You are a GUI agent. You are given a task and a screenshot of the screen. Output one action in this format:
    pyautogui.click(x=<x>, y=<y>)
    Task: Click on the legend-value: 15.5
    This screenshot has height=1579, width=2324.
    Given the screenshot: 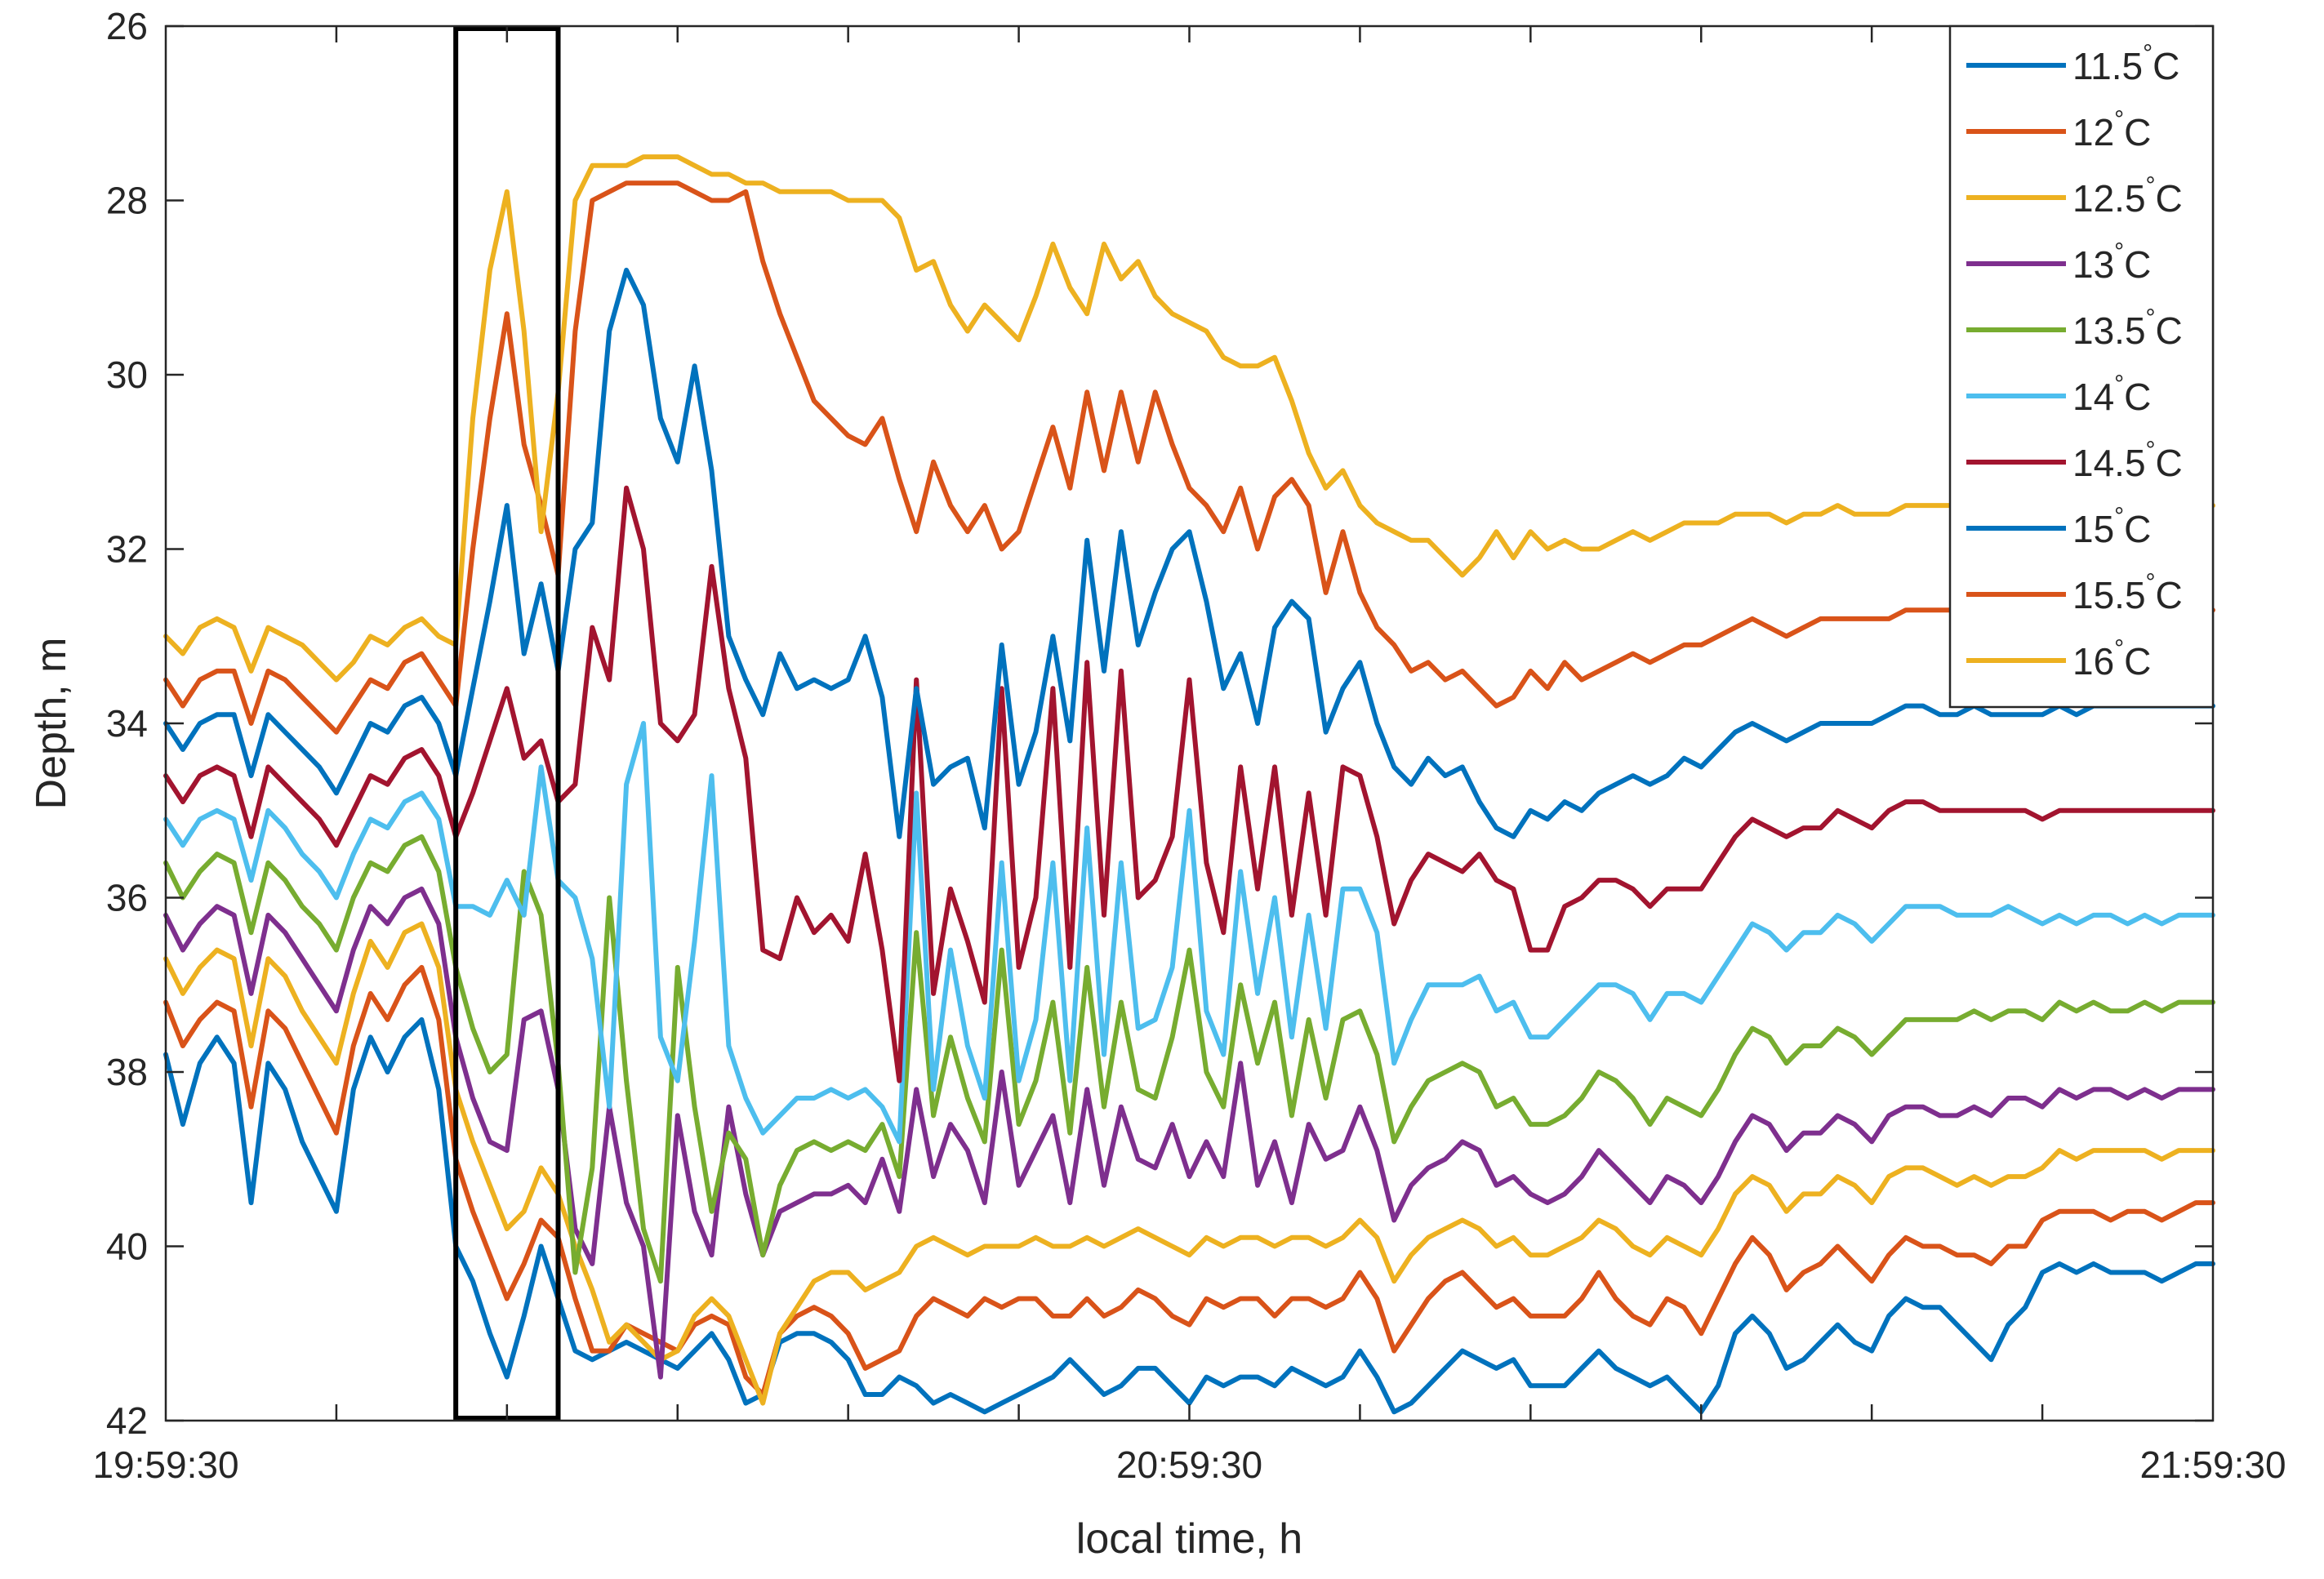 What is the action you would take?
    pyautogui.click(x=2109, y=595)
    